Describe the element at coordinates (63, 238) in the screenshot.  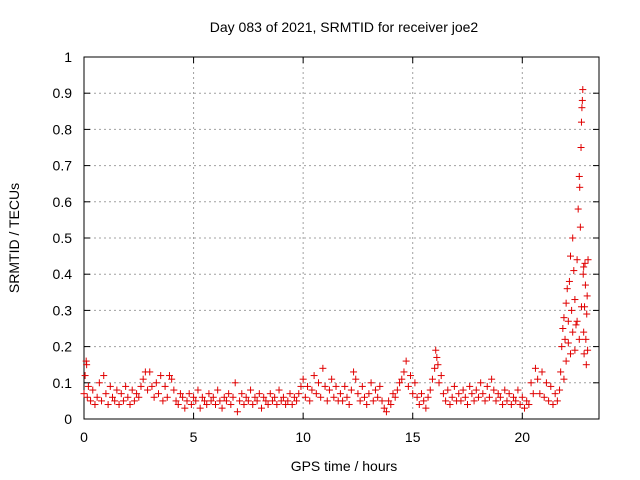
I see `y-tick-label: 0.5` at that location.